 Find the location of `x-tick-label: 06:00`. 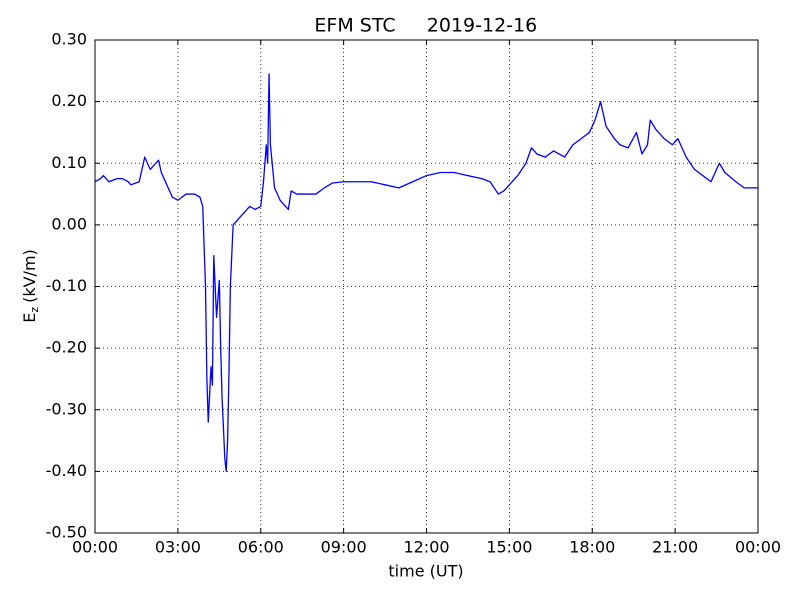

x-tick-label: 06:00 is located at coordinates (261, 547).